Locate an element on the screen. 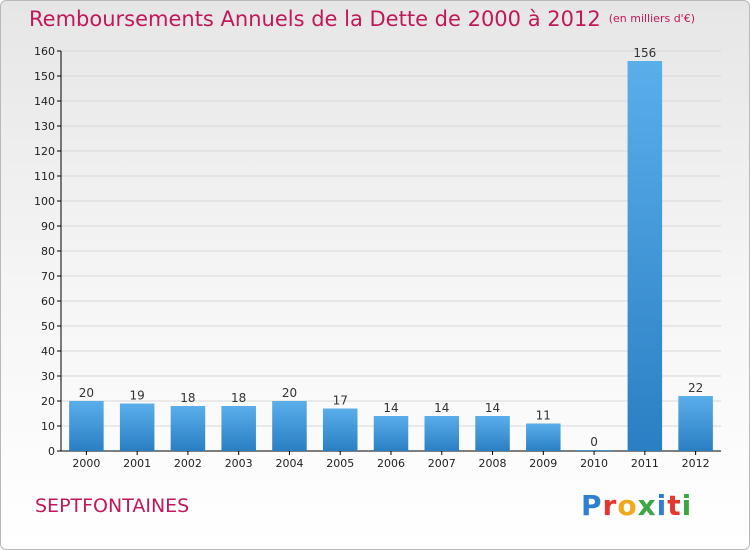  data-label-2004: 20 is located at coordinates (289, 393).